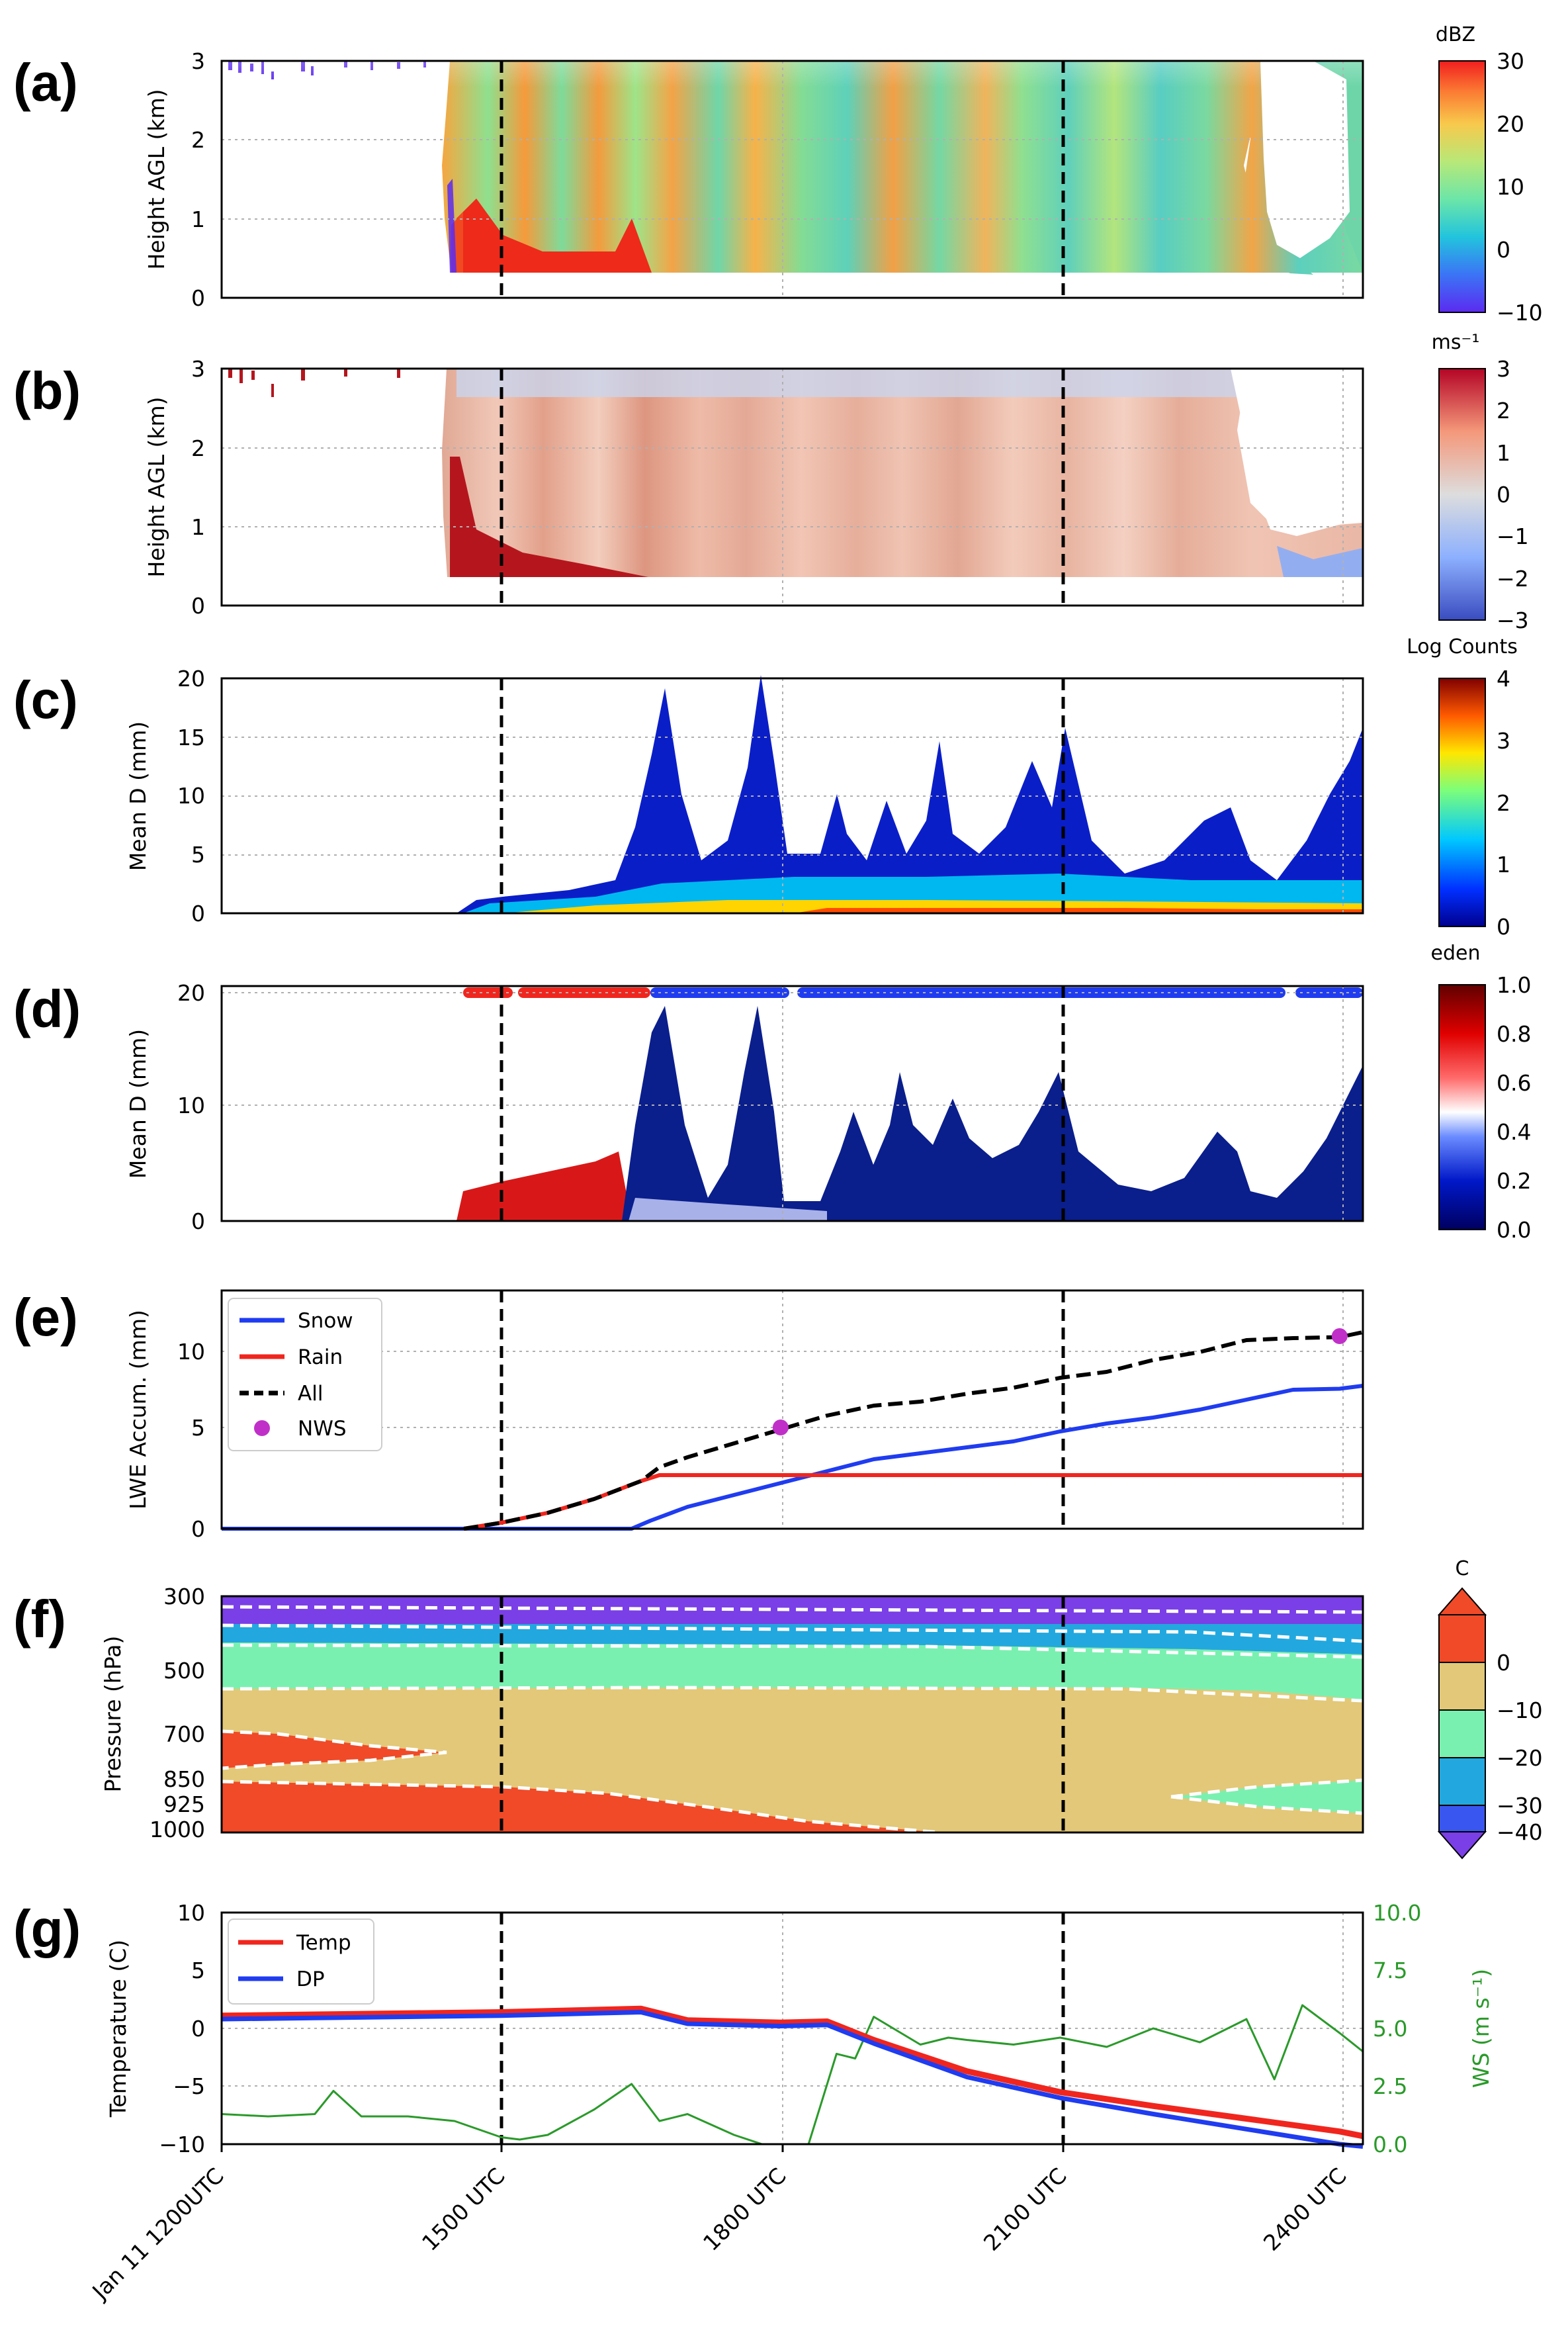 Image resolution: width=1568 pixels, height=2348 pixels. I want to click on panel-d-cb-tick: 0.8, so click(1514, 1034).